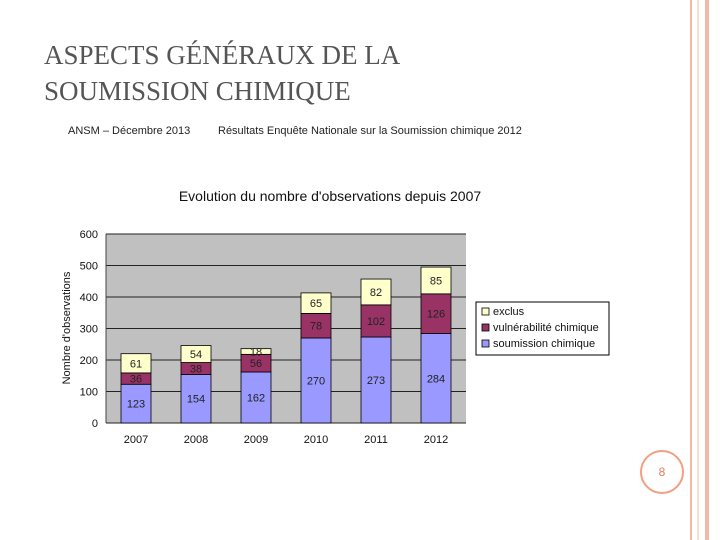  What do you see at coordinates (197, 91) in the screenshot?
I see `slide-title: SOUMISSION CHIMIQUE` at bounding box center [197, 91].